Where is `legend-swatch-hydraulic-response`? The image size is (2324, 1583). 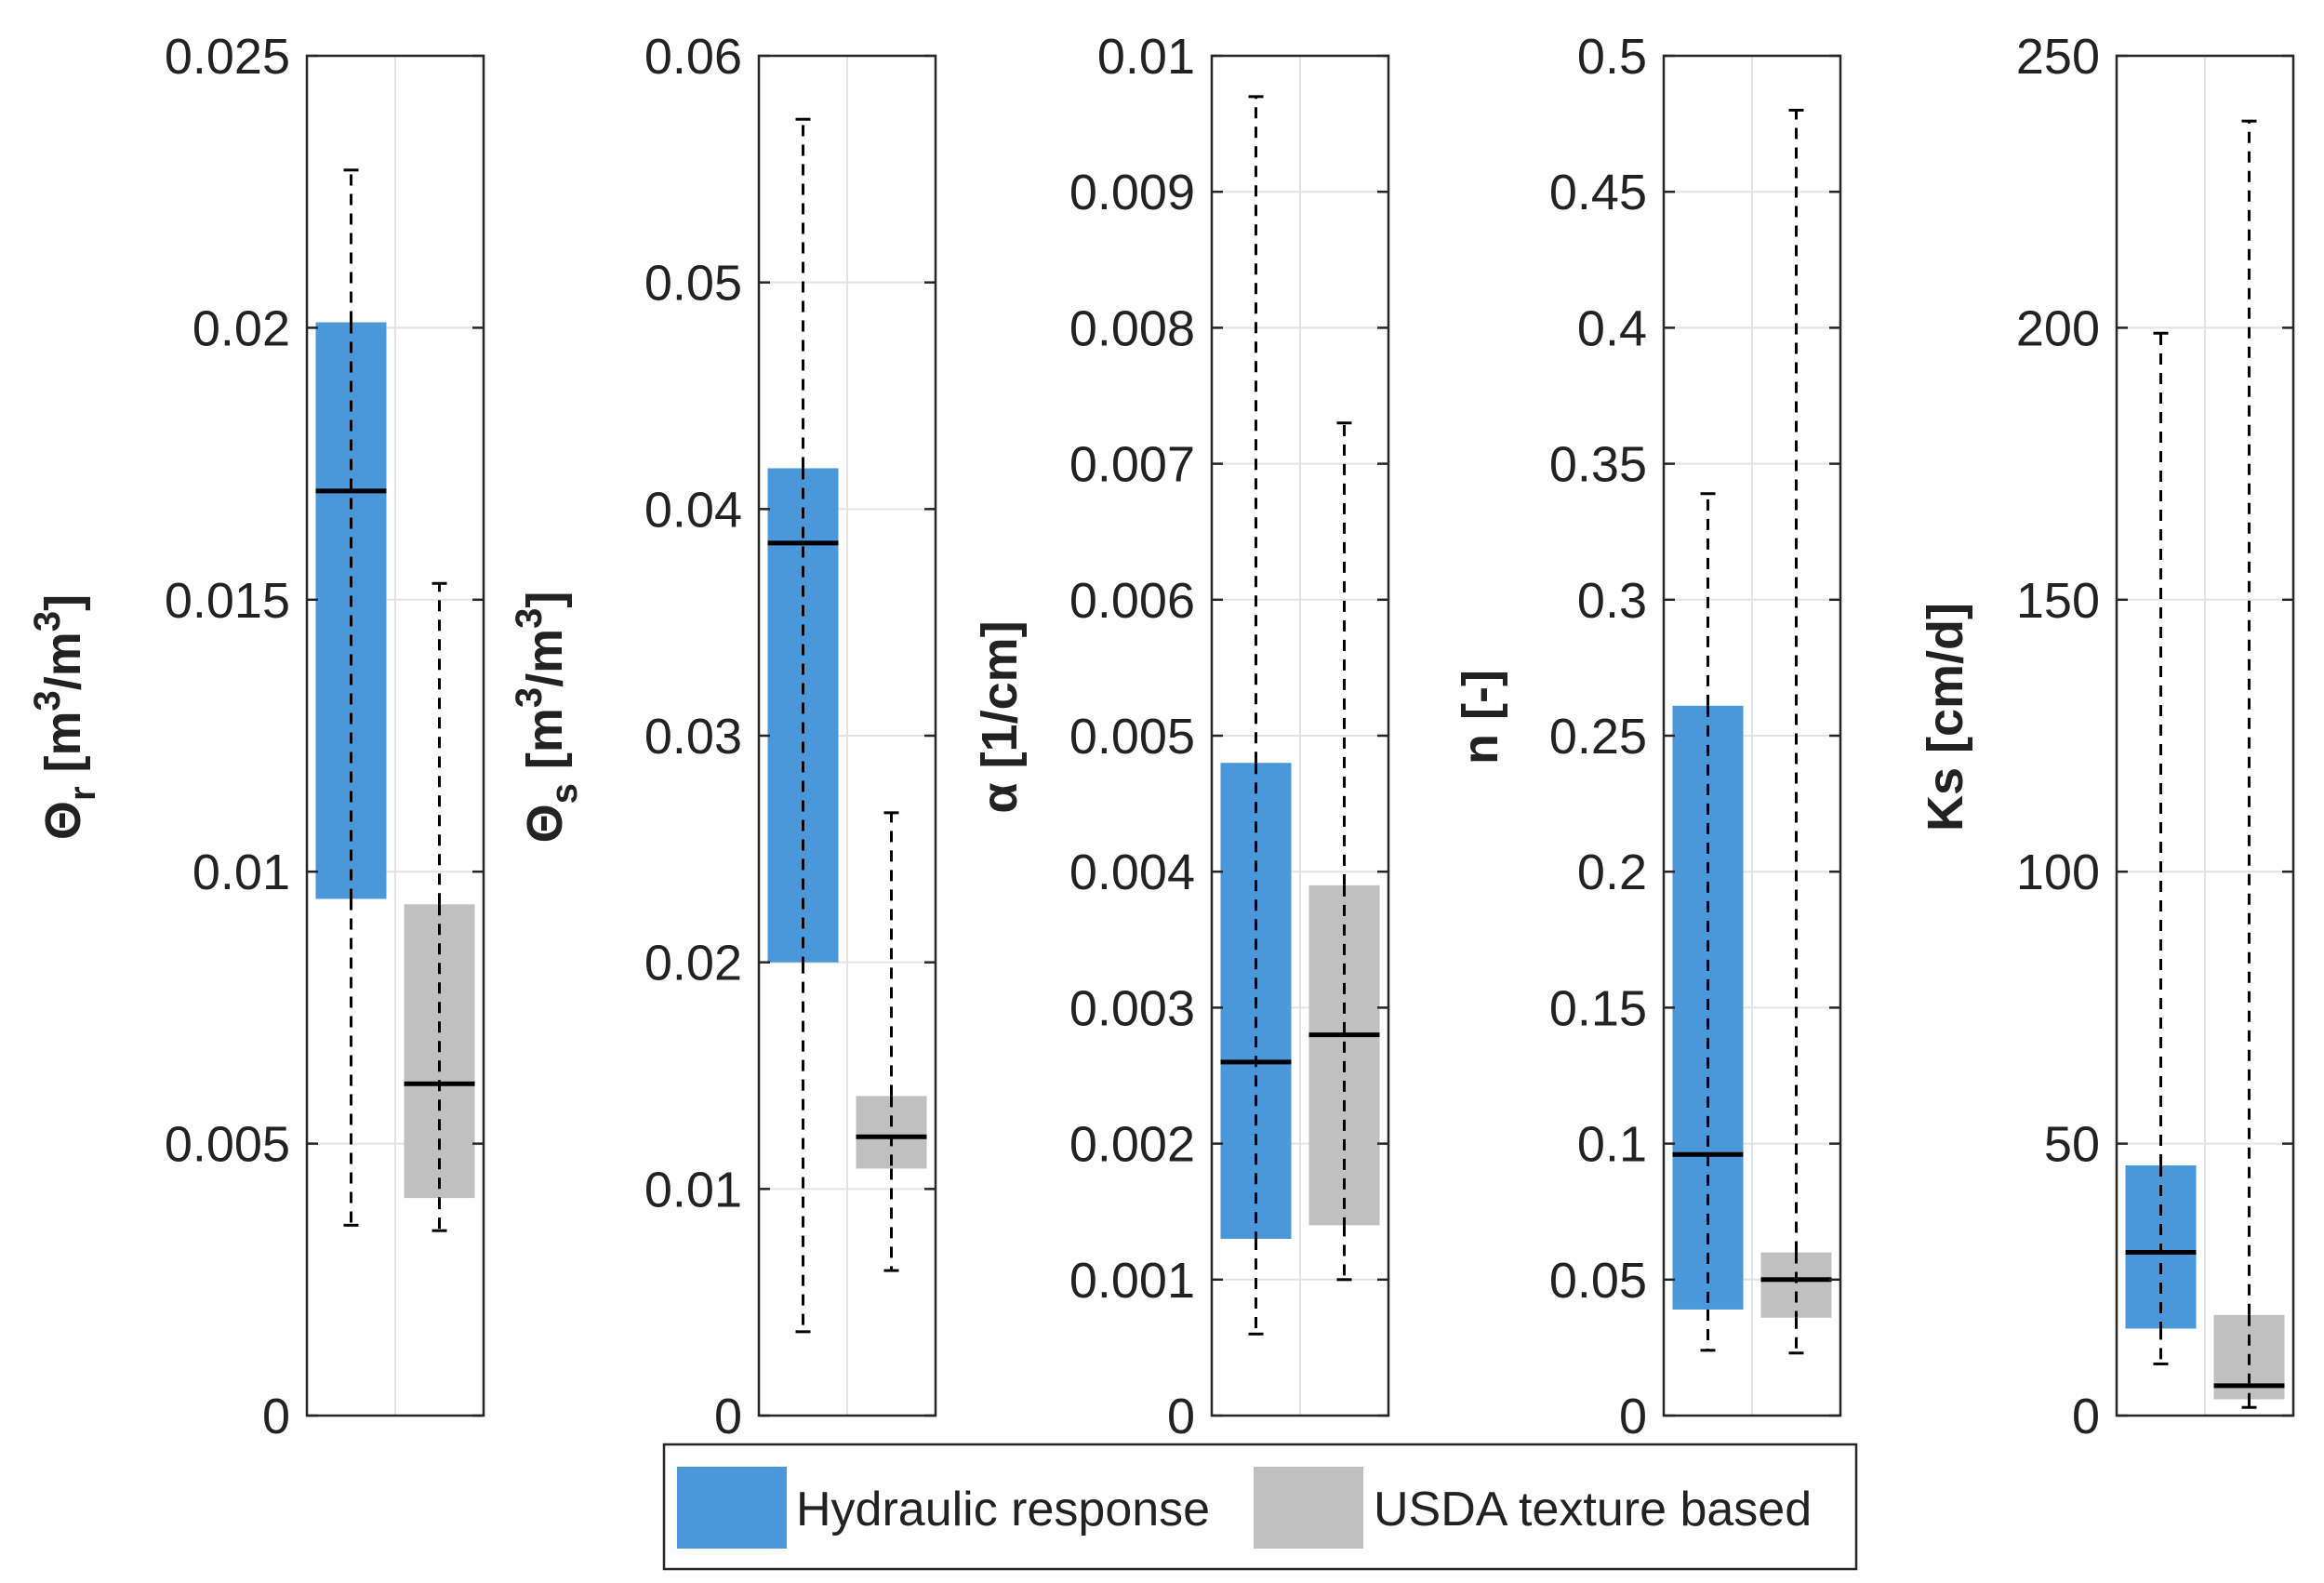 legend-swatch-hydraulic-response is located at coordinates (732, 1508).